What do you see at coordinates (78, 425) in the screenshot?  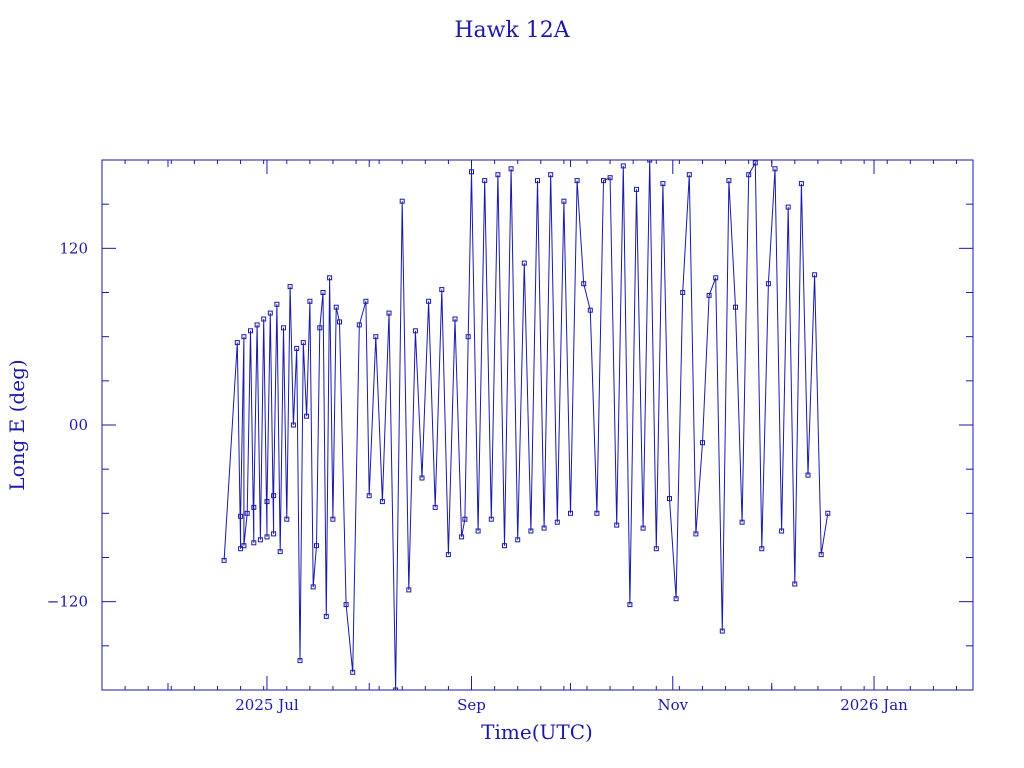 I see `y-tick-label: 00` at bounding box center [78, 425].